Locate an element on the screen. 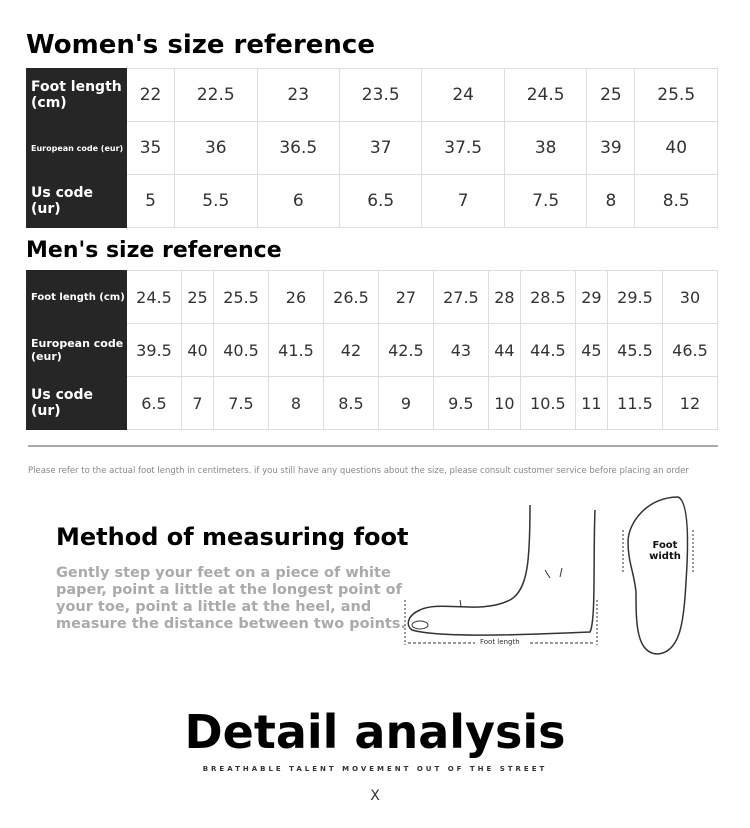 This screenshot has width=750, height=828. table-cell: 5.5 is located at coordinates (216, 201).